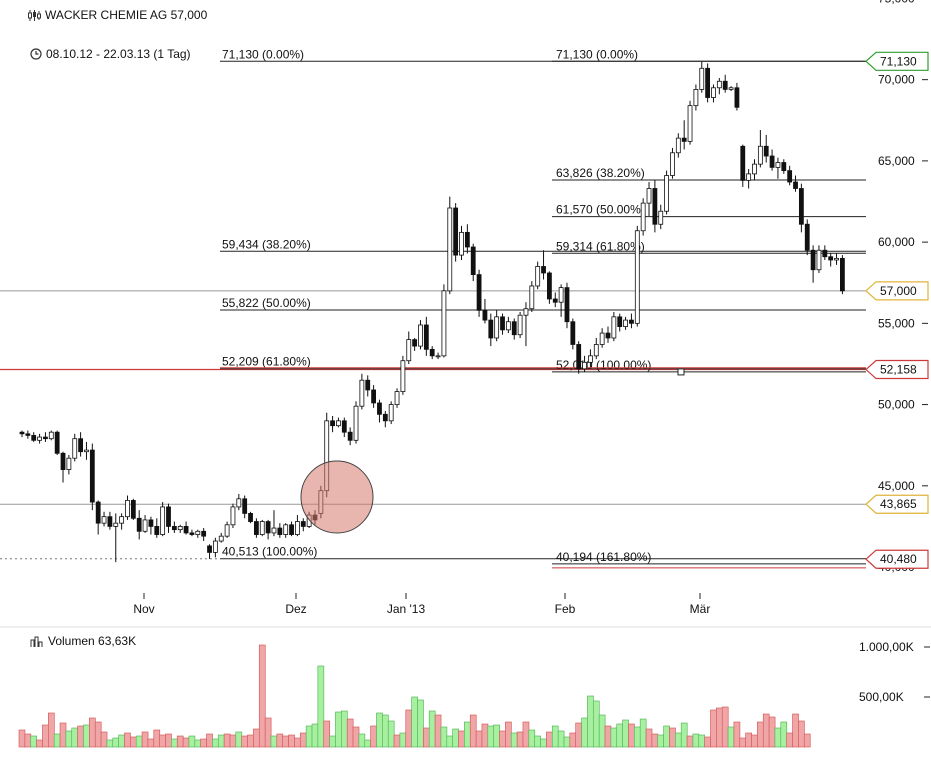 Image resolution: width=931 pixels, height=759 pixels. What do you see at coordinates (110, 54) in the screenshot?
I see `date-range: 08.10.12 - 22.03.13 (1 Tag)` at bounding box center [110, 54].